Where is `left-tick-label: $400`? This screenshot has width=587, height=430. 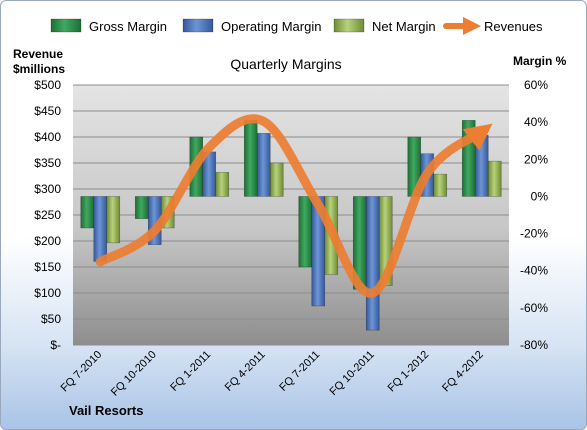
left-tick-label: $400 is located at coordinates (47, 137).